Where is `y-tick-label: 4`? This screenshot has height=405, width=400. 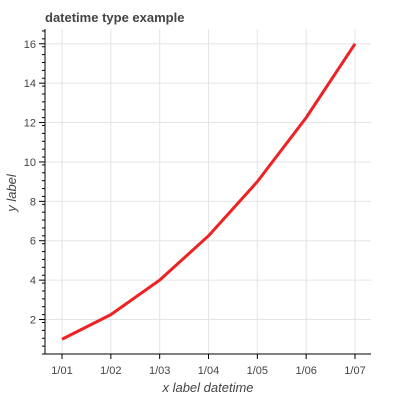 y-tick-label: 4 is located at coordinates (33, 281).